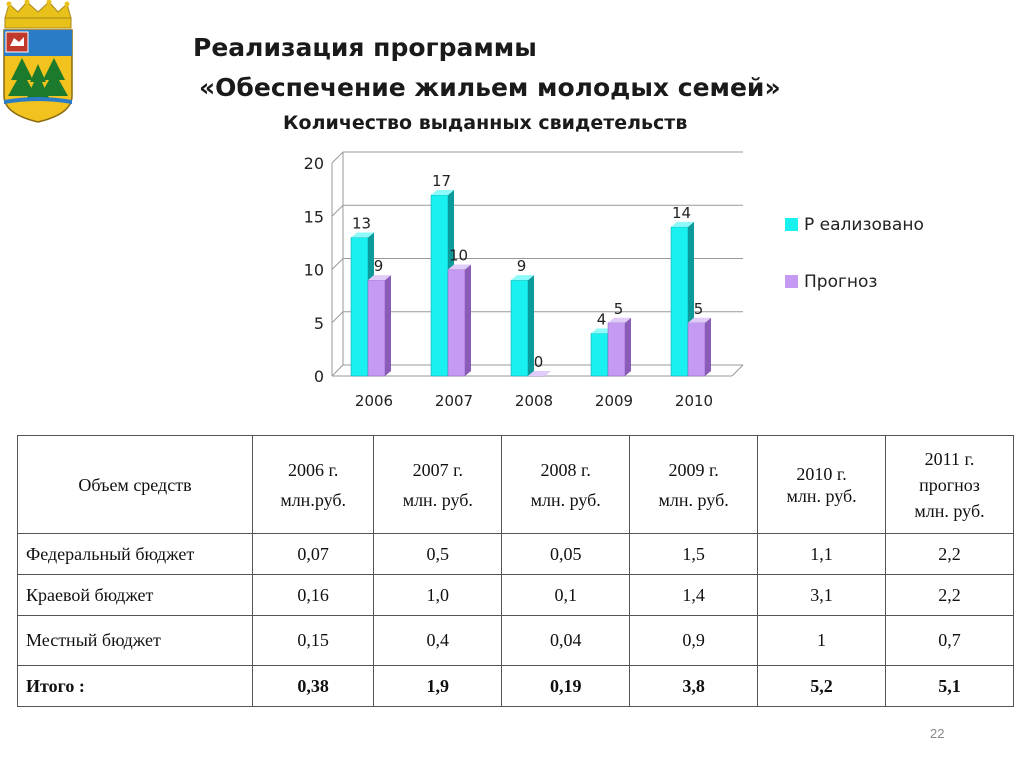 The width and height of the screenshot is (1024, 768). Describe the element at coordinates (135, 554) in the screenshot. I see `row-label: Федеральный бюджет` at that location.